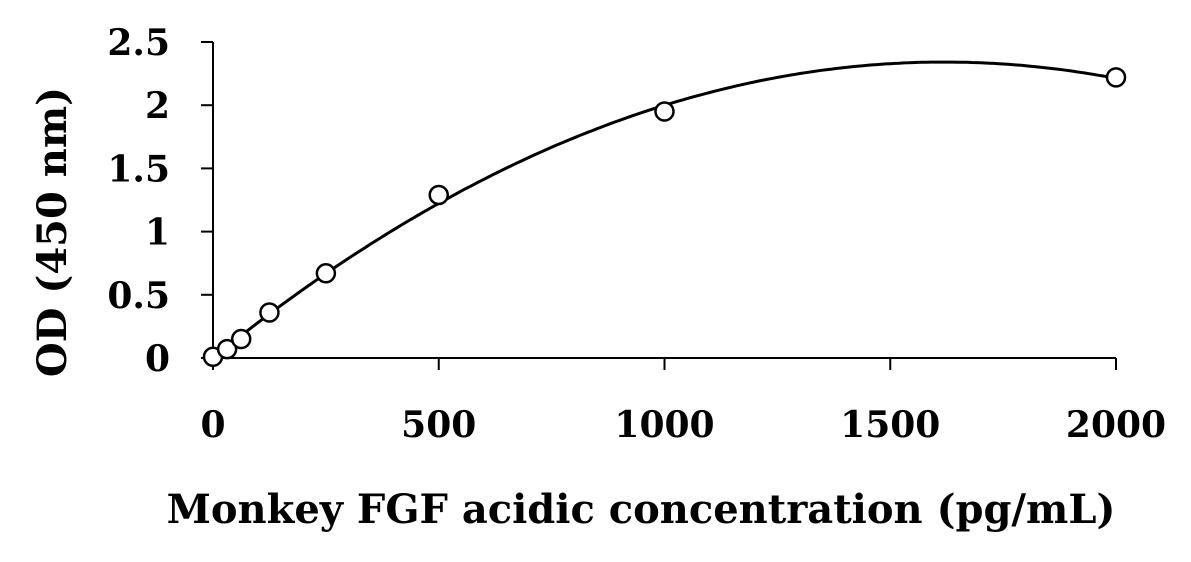 The width and height of the screenshot is (1191, 562). I want to click on y-ticks: 0 0.5 1 1.5 2 2.5, so click(160, 201).